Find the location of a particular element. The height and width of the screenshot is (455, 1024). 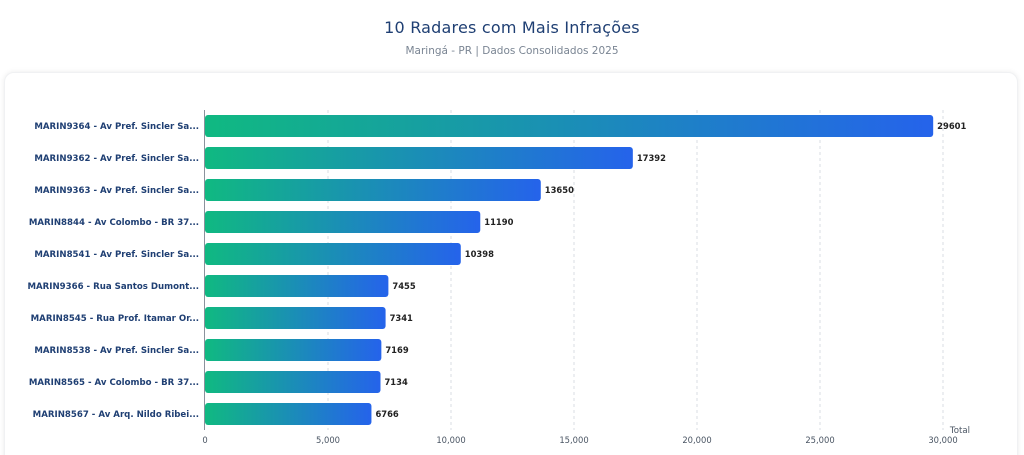

x-tick-label: 10,000 is located at coordinates (450, 440).